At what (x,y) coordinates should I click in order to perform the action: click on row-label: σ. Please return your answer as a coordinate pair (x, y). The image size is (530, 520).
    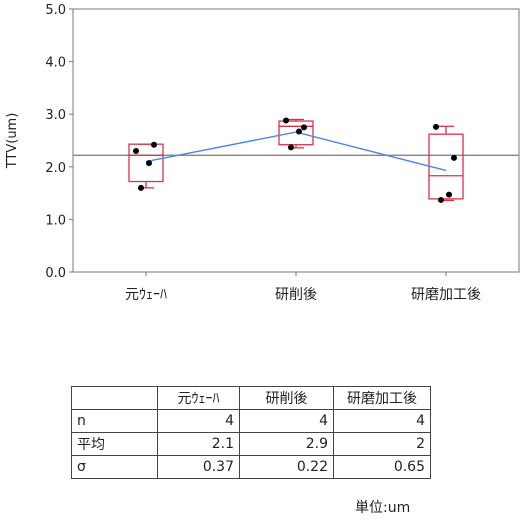
    Looking at the image, I should click on (114, 467).